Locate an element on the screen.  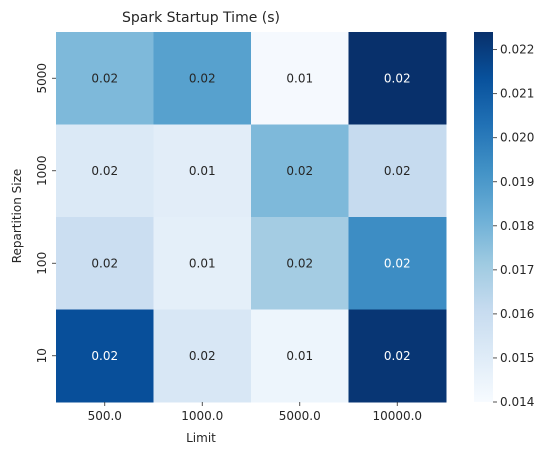
y-tick-label: 5000 is located at coordinates (42, 78).